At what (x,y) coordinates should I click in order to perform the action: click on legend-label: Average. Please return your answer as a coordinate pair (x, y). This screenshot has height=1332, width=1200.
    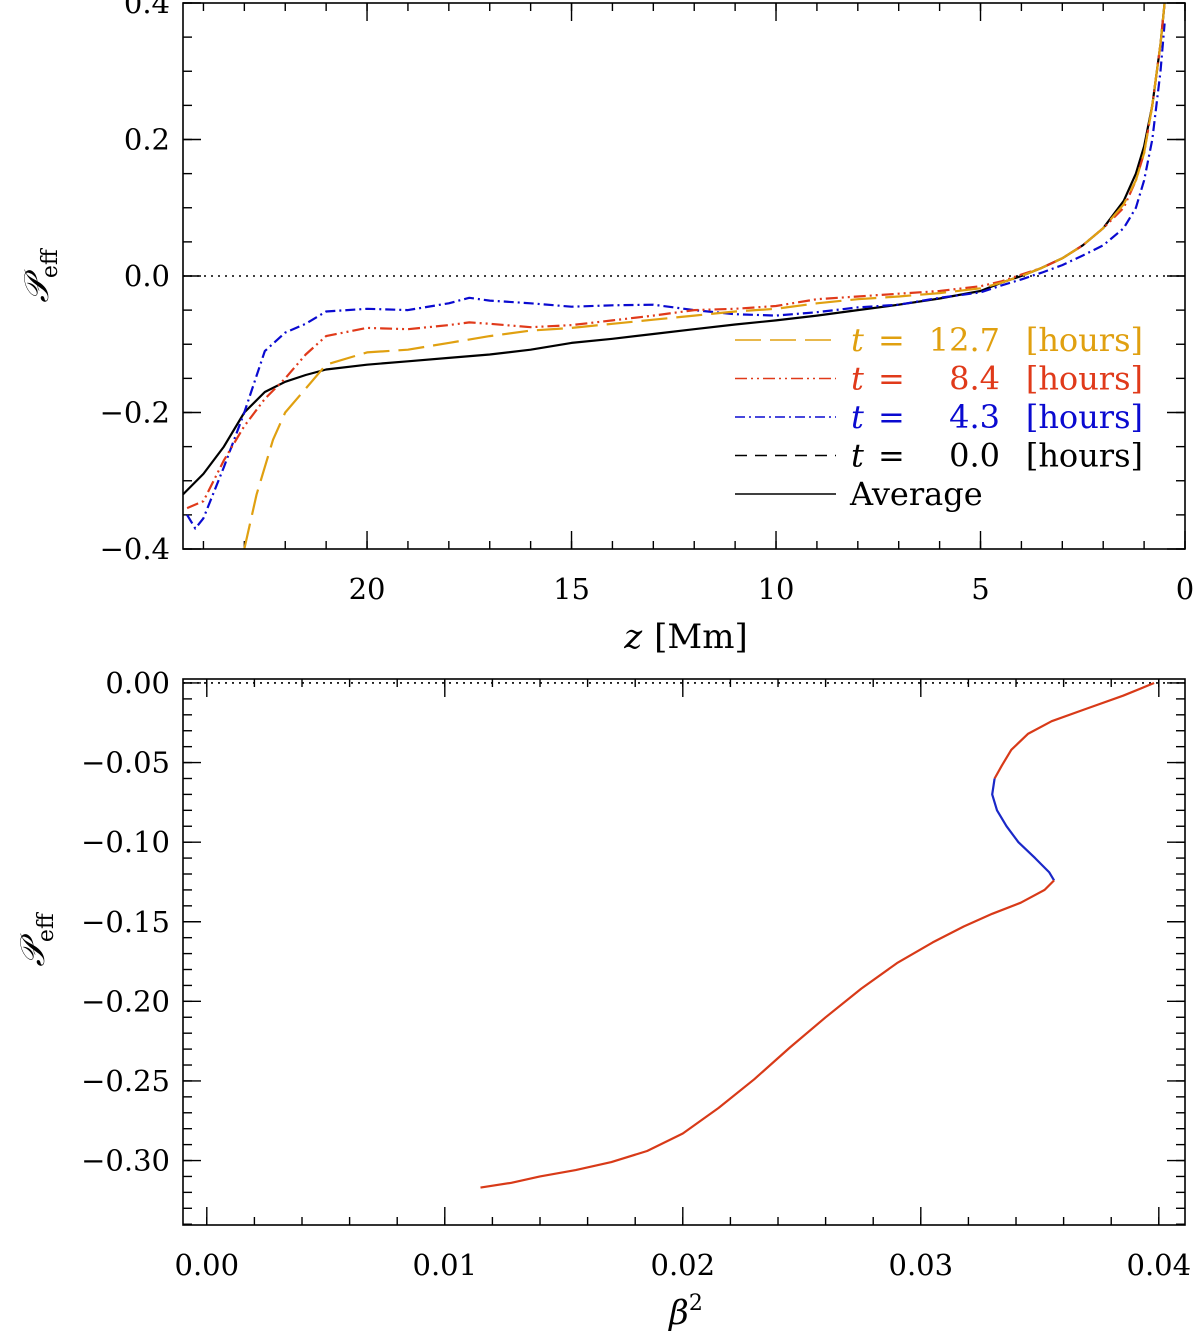
    Looking at the image, I should click on (916, 494).